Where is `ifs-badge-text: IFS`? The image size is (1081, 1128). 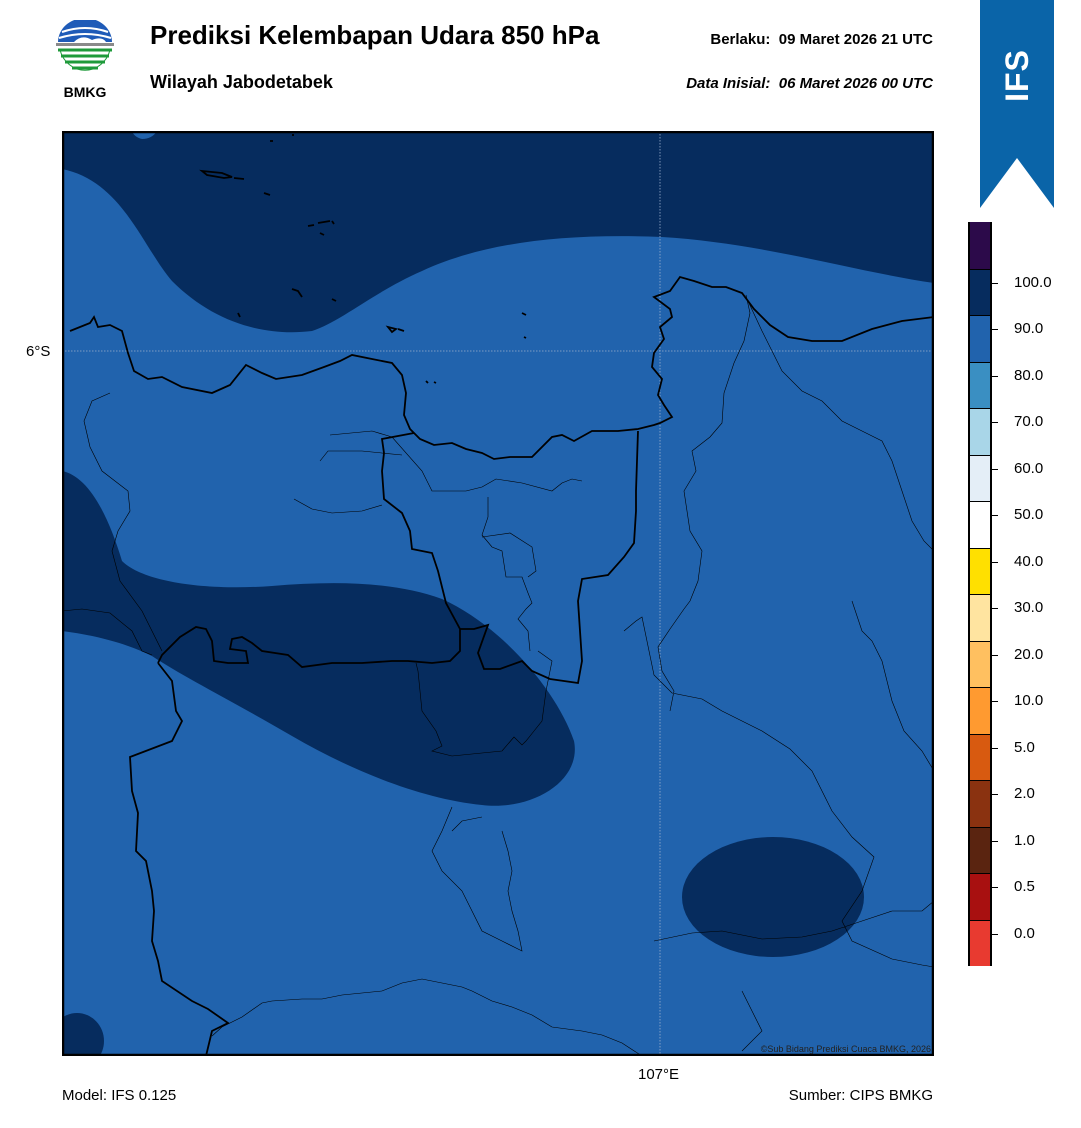
ifs-badge-text: IFS is located at coordinates (1016, 75).